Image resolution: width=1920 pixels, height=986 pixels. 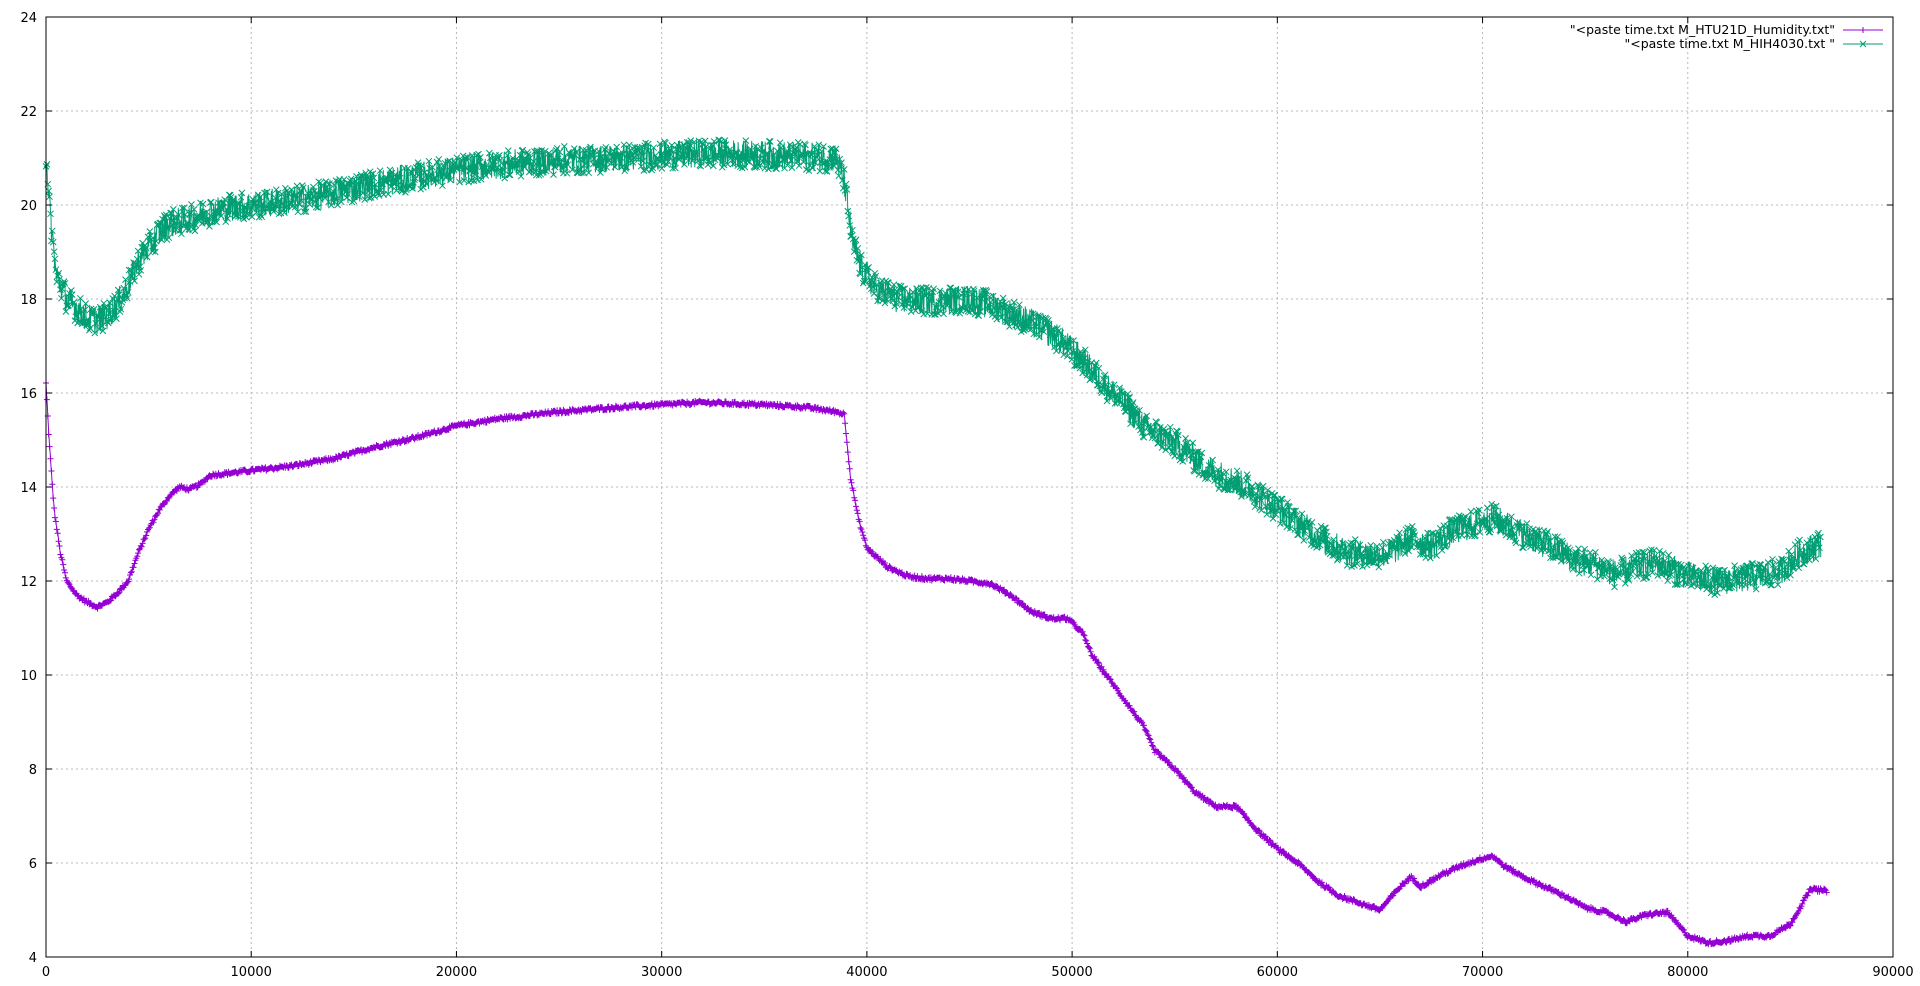 What do you see at coordinates (1687, 972) in the screenshot?
I see `x-tick-label: 80000` at bounding box center [1687, 972].